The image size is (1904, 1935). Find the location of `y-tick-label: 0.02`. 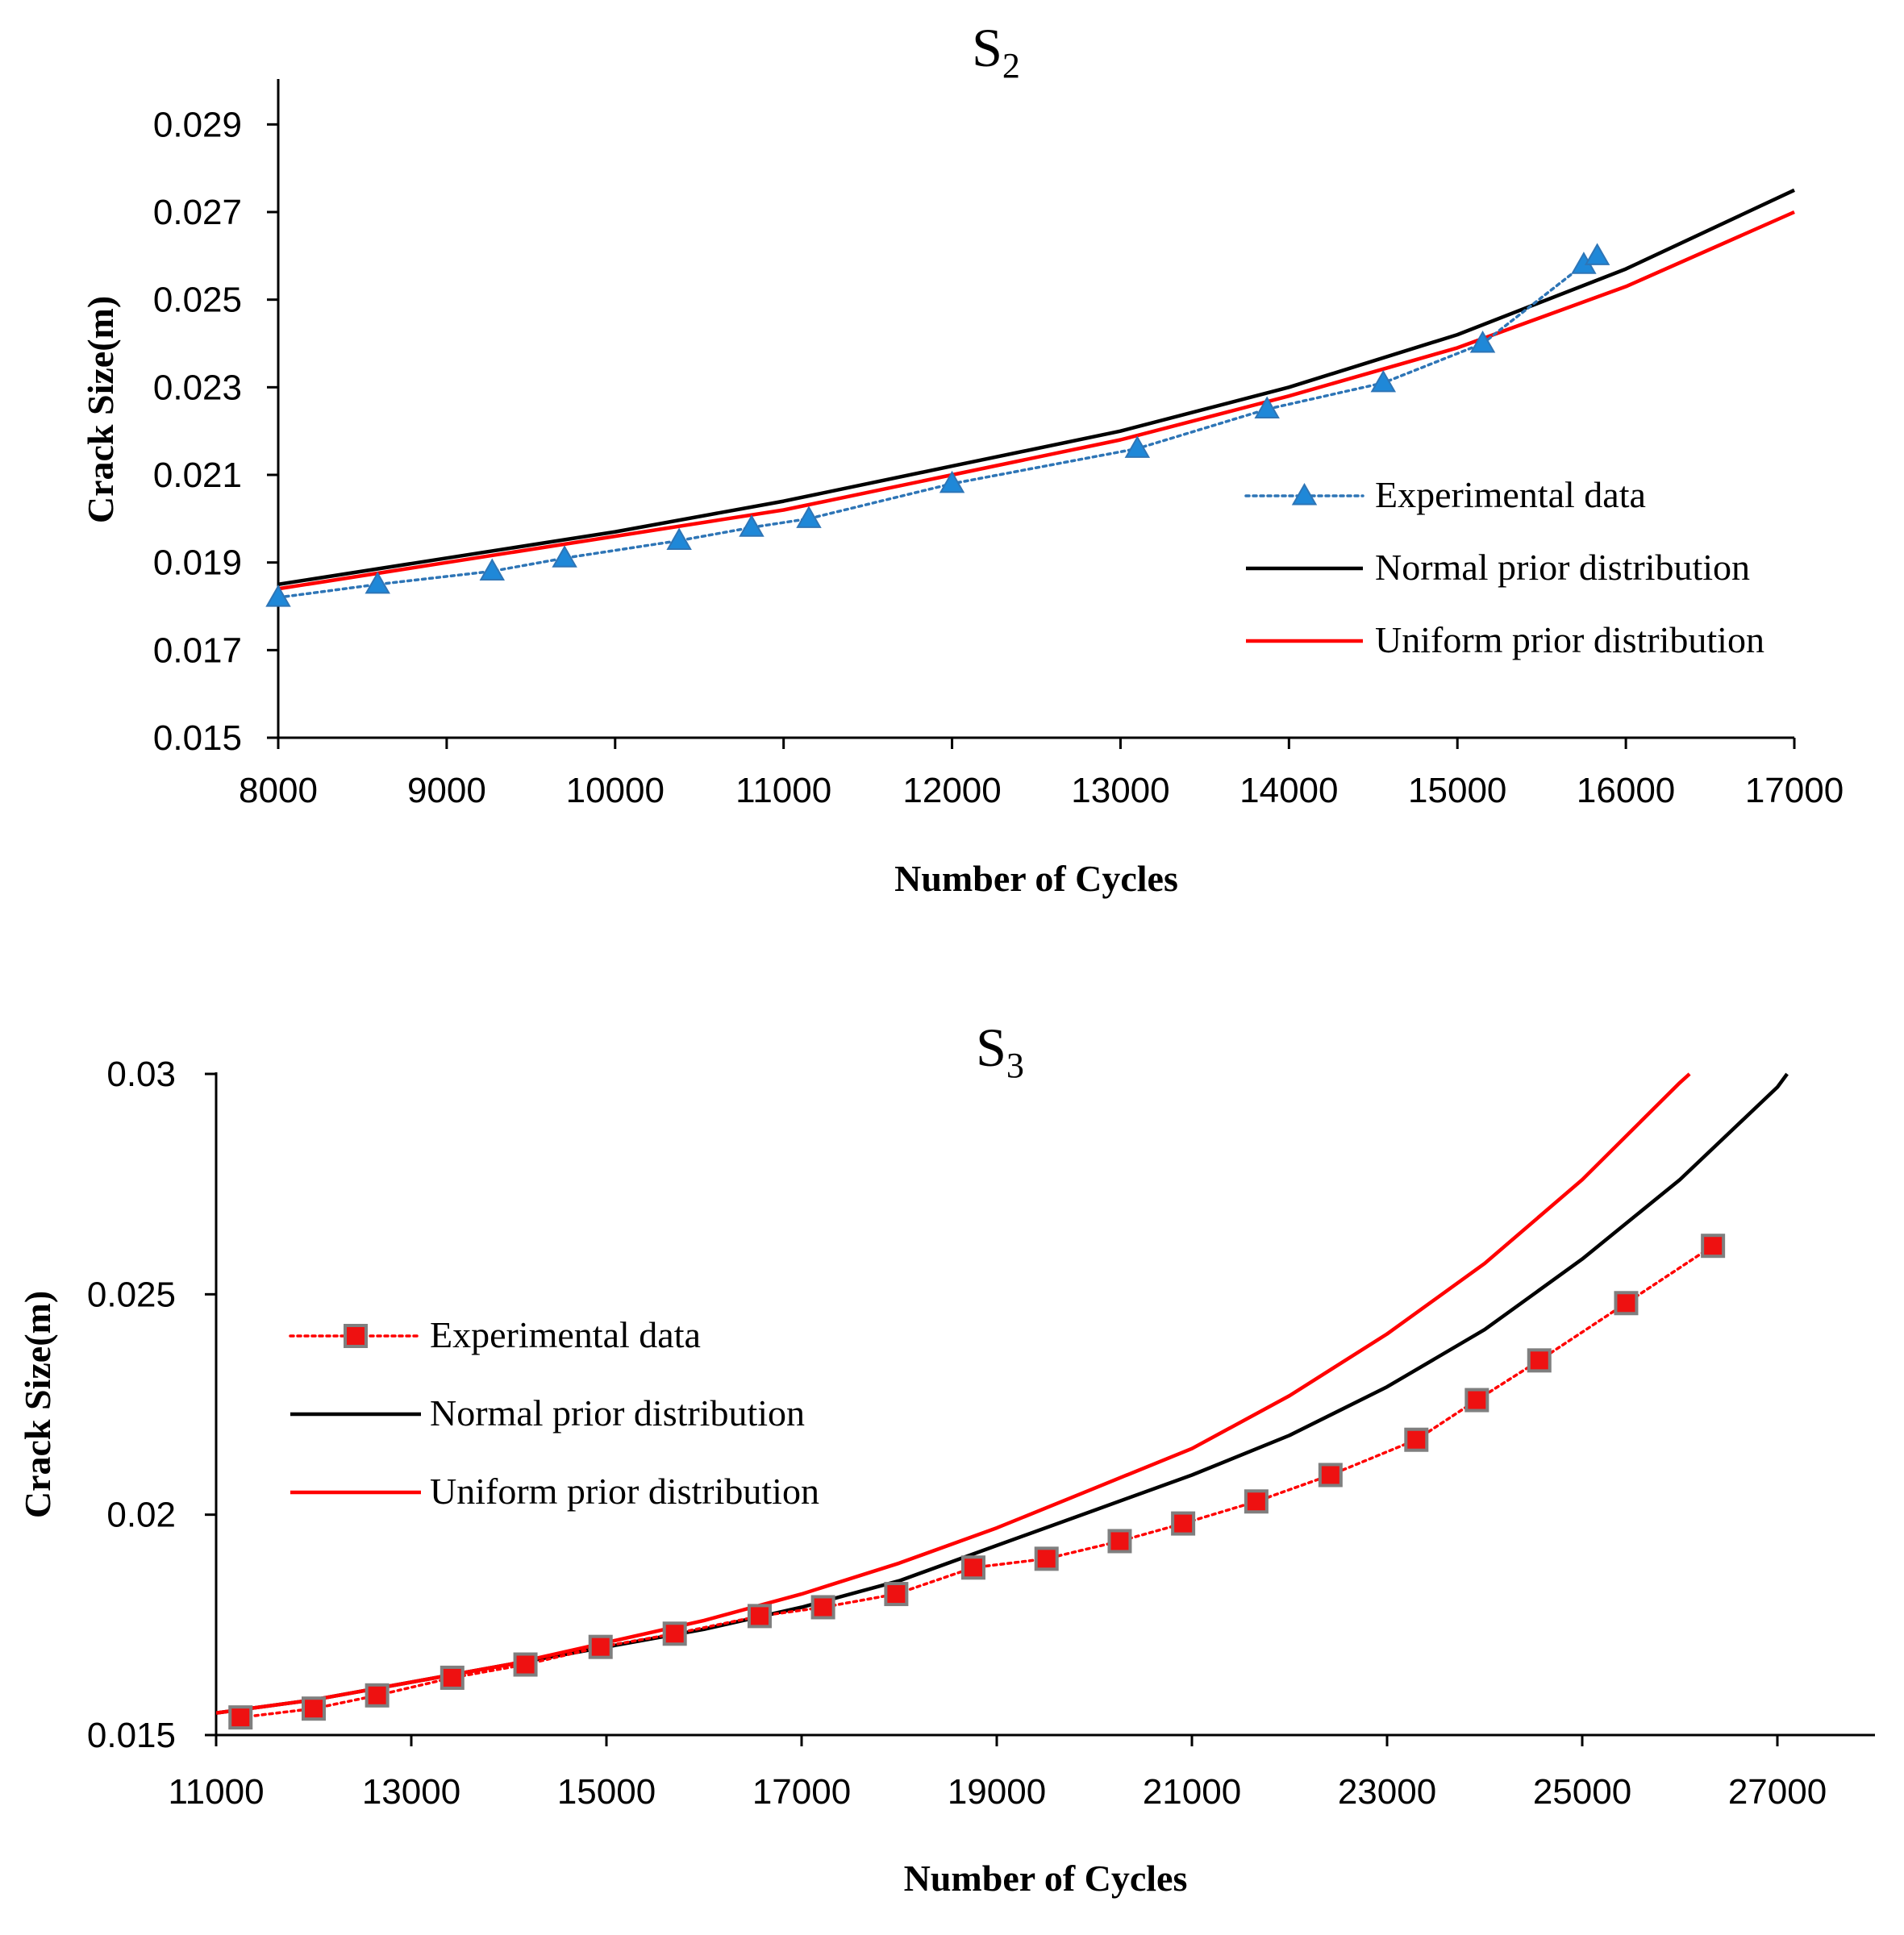

y-tick-label: 0.02 is located at coordinates (141, 1515).